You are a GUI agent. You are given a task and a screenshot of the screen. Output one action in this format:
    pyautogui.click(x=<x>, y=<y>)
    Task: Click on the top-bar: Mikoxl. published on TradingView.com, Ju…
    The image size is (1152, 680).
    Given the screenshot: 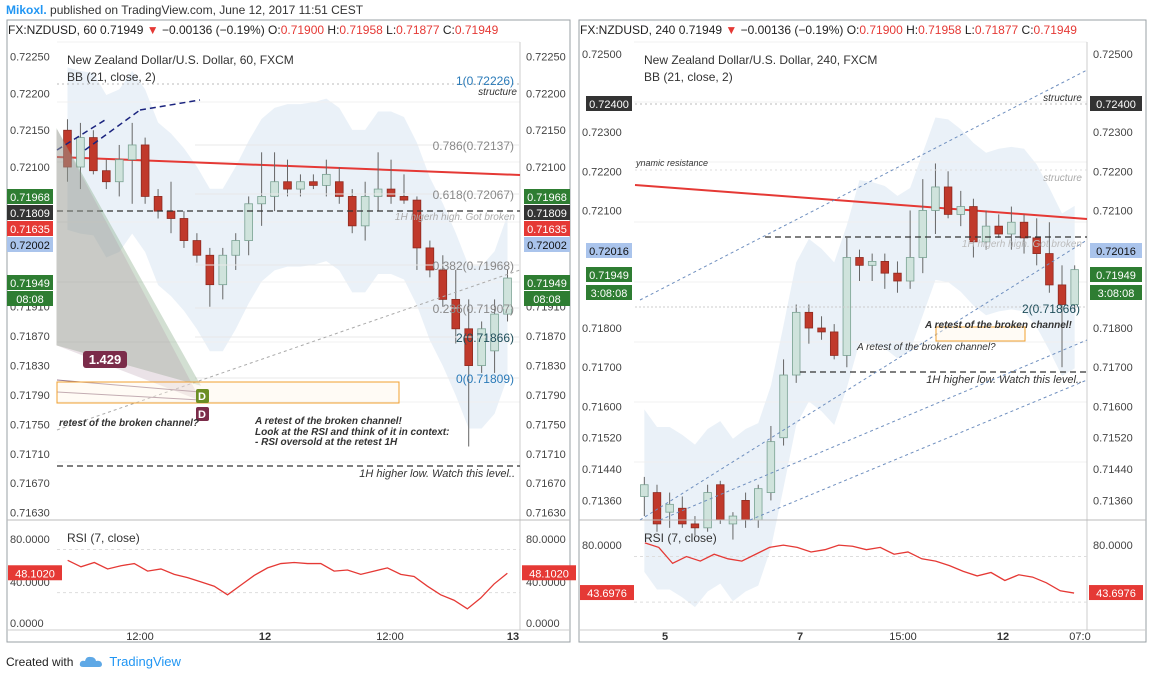 What is the action you would take?
    pyautogui.click(x=576, y=10)
    